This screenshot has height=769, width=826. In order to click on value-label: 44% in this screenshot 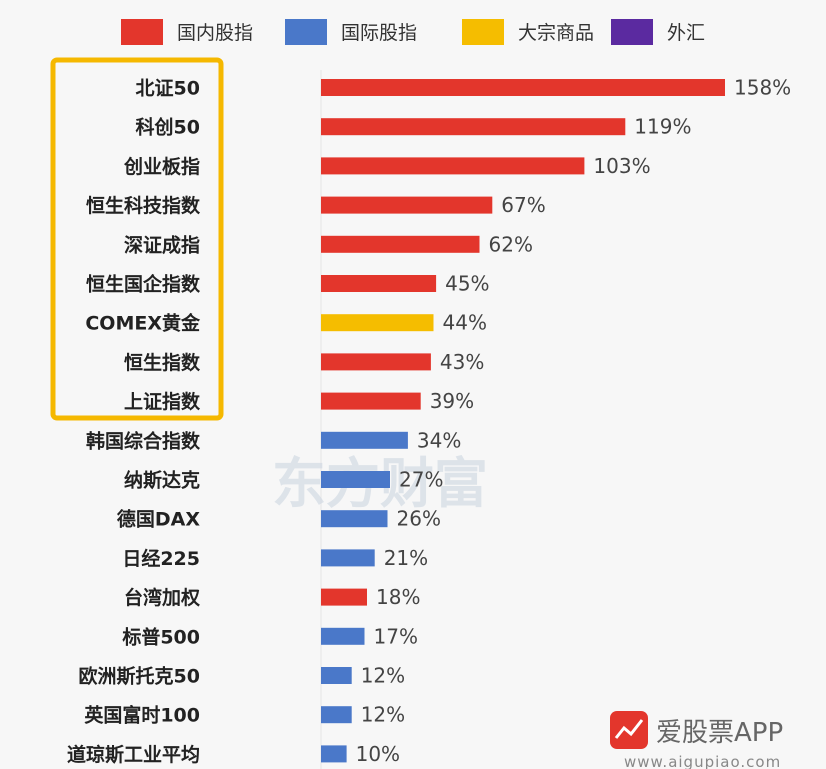, I will do `click(465, 323)`.